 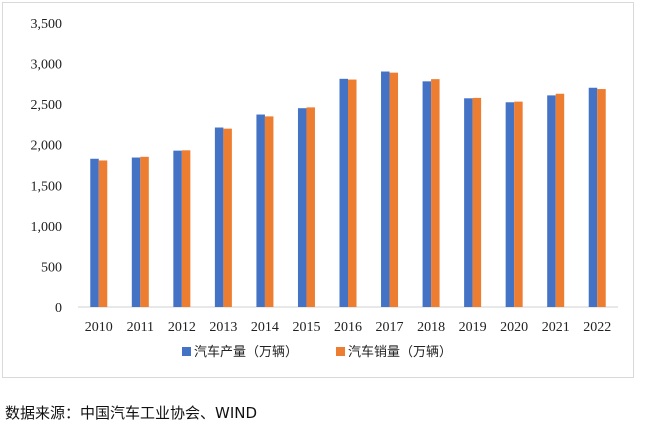 I want to click on production-bar-2017, so click(x=385, y=189).